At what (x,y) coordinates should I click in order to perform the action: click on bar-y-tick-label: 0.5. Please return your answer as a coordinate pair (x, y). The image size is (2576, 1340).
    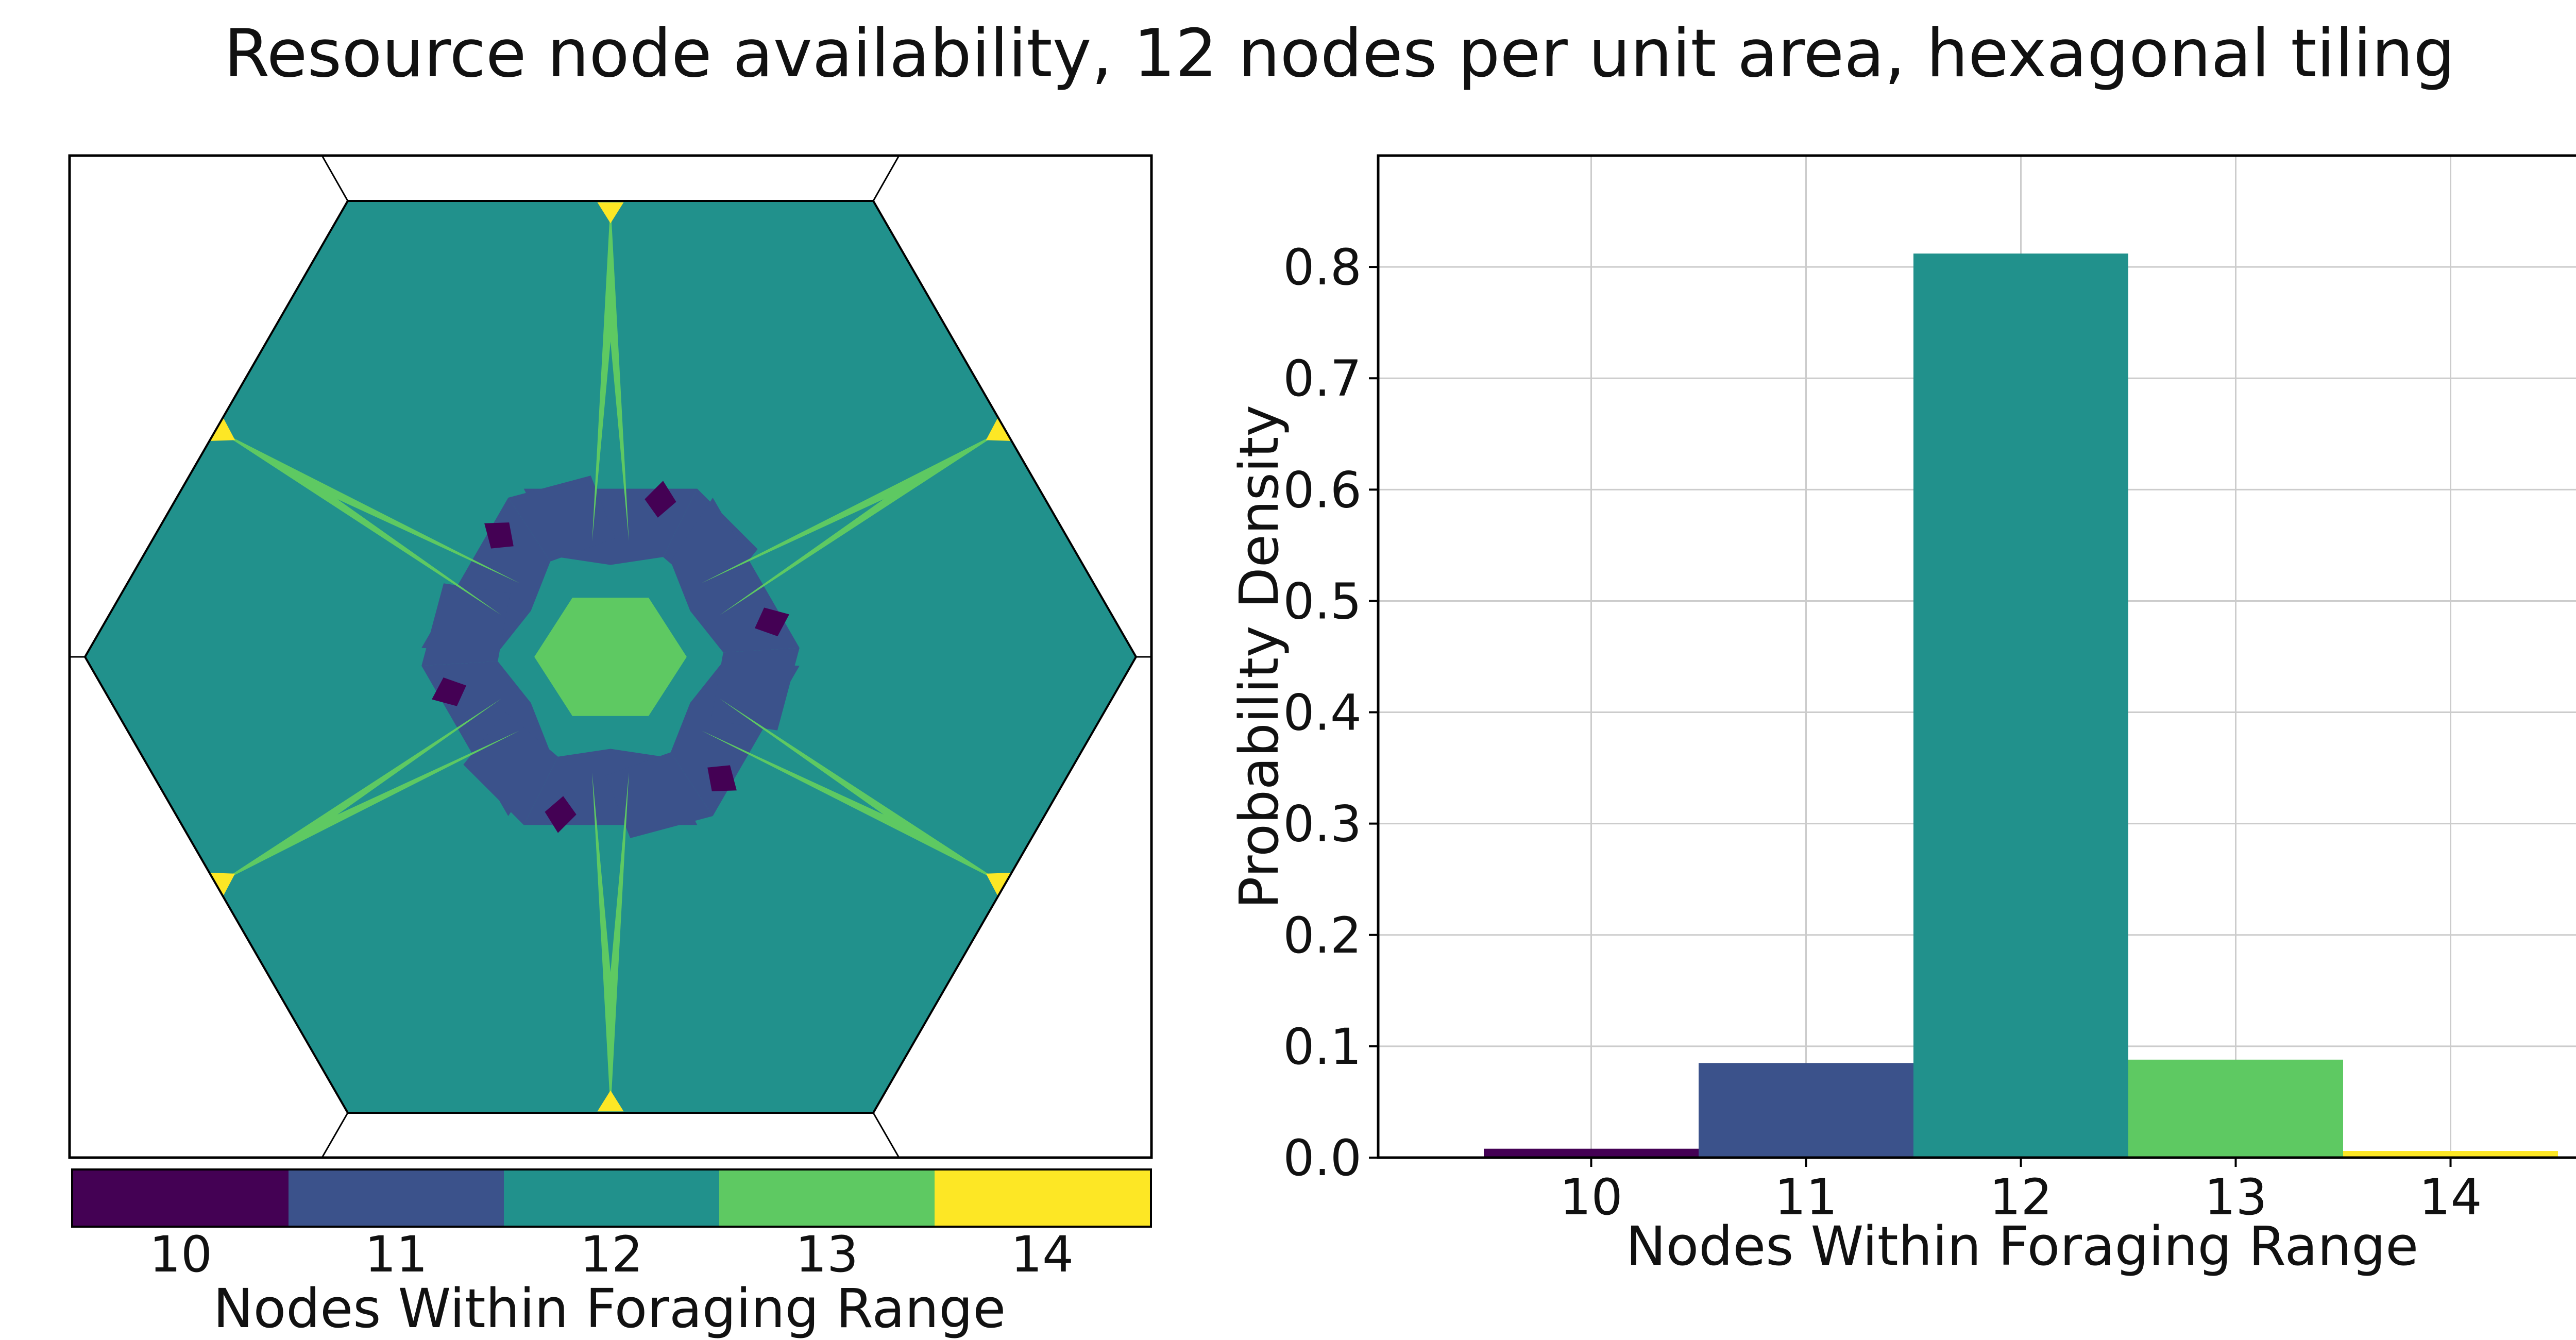
    Looking at the image, I should click on (1322, 601).